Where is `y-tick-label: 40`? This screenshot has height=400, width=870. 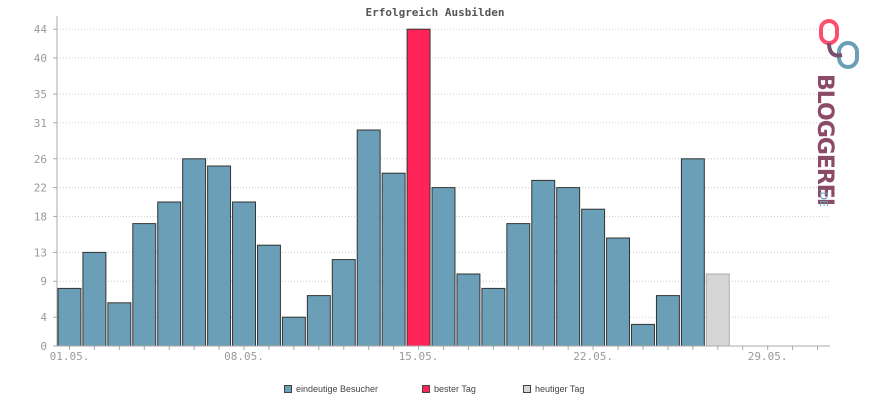 y-tick-label: 40 is located at coordinates (40, 58).